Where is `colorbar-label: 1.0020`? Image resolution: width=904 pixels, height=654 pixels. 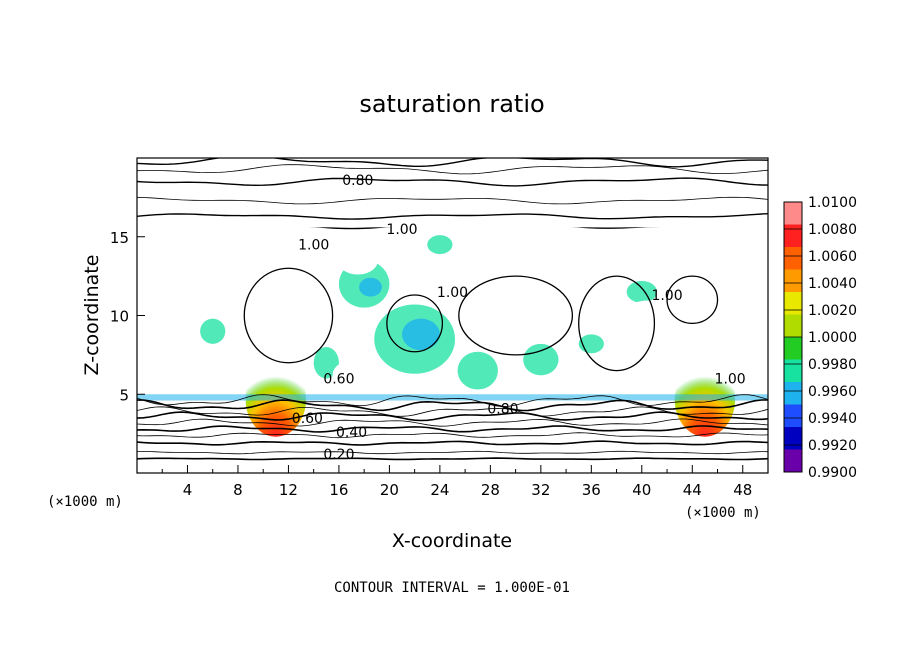
colorbar-label: 1.0020 is located at coordinates (832, 311).